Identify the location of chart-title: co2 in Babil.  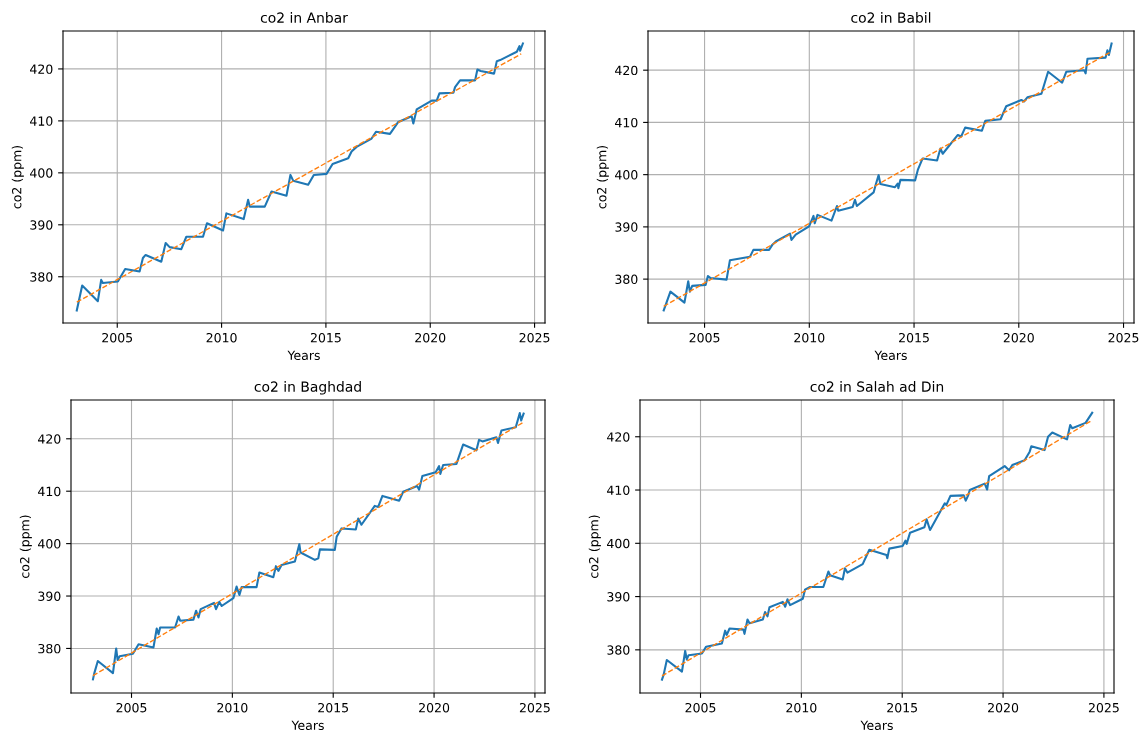
(891, 17).